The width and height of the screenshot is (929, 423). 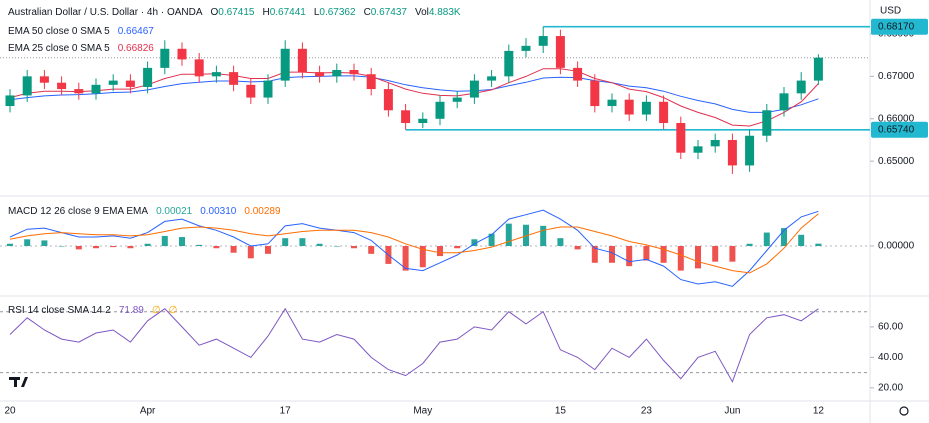 What do you see at coordinates (215, 12) in the screenshot?
I see `ohlc-label: O` at bounding box center [215, 12].